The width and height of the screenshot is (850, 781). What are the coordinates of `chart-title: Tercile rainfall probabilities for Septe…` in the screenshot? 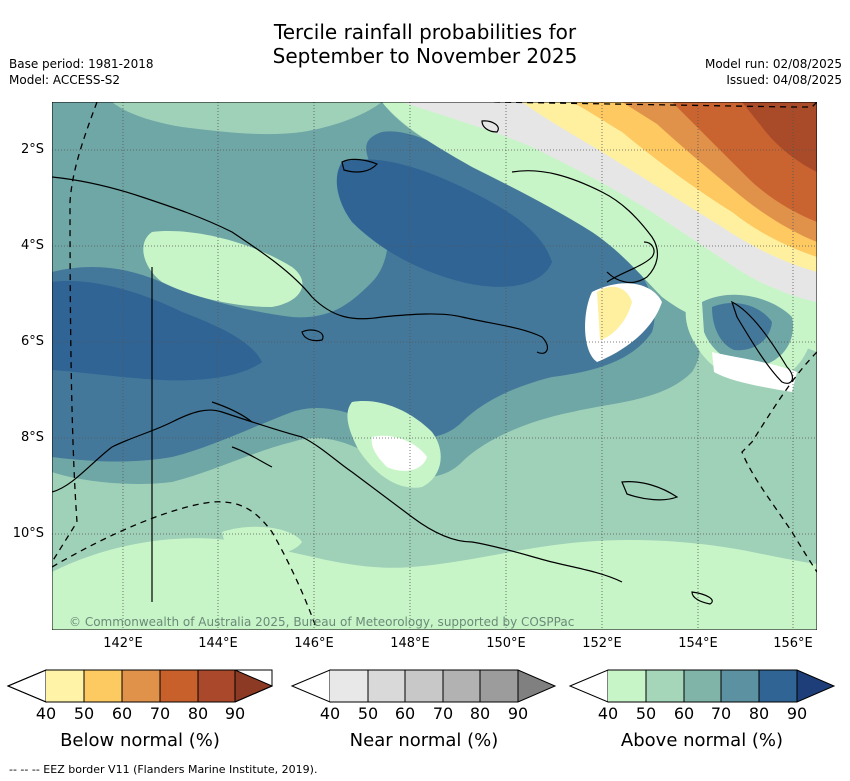 It's located at (425, 44).